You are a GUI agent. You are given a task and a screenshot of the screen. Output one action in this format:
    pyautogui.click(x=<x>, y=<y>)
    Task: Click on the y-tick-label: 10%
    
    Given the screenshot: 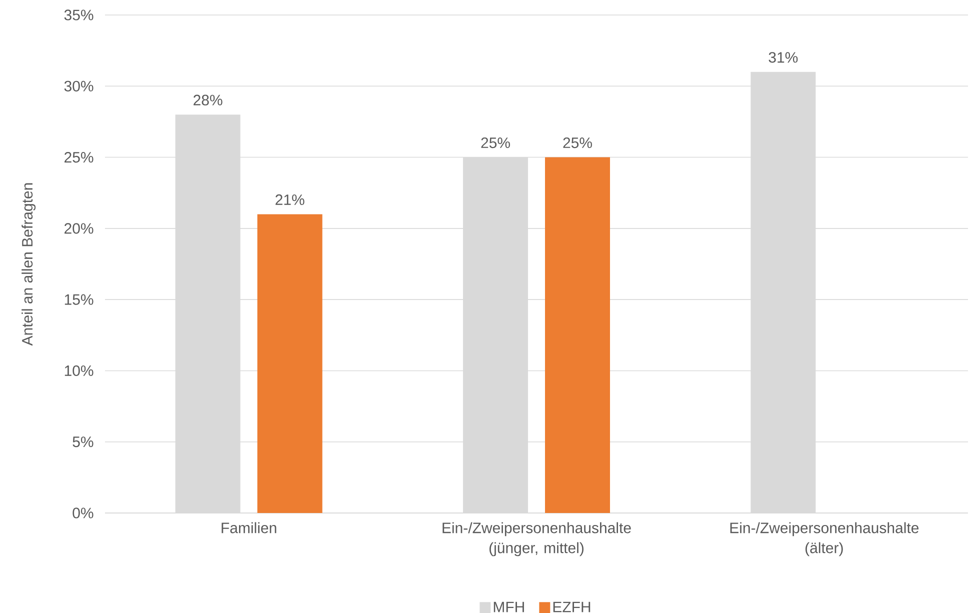 What is the action you would take?
    pyautogui.click(x=79, y=370)
    